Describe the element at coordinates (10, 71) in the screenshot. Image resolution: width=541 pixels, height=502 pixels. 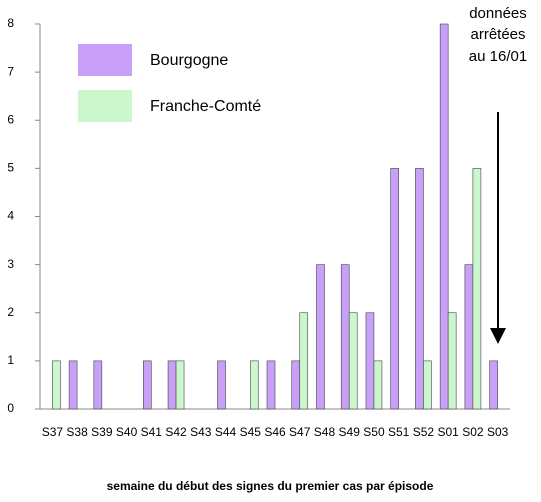
I see `y-tick-label: 7` at that location.